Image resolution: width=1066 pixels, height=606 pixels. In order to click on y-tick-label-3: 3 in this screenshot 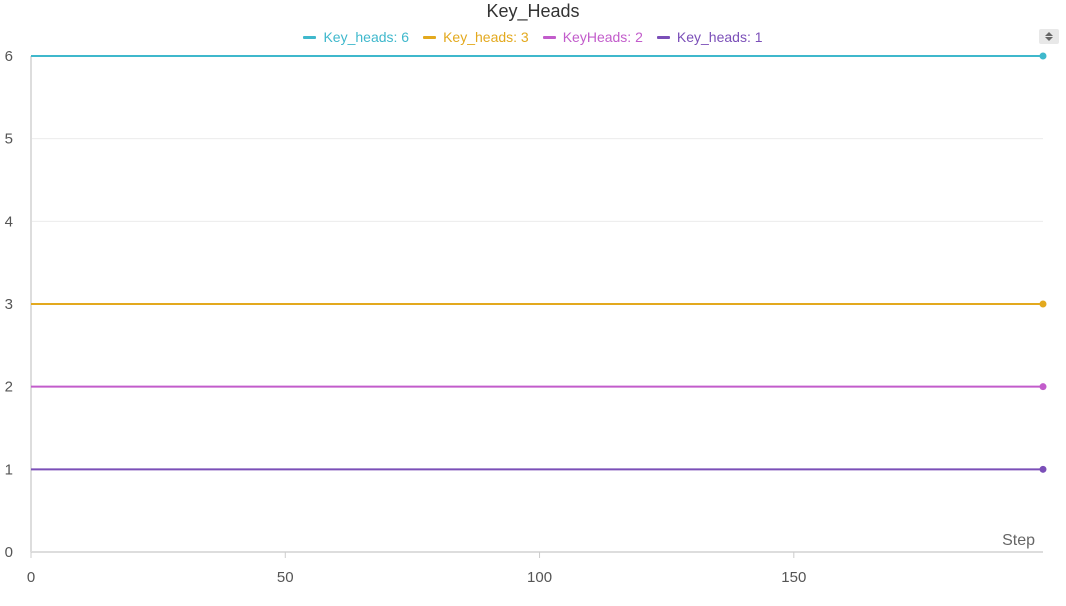, I will do `click(9, 304)`.